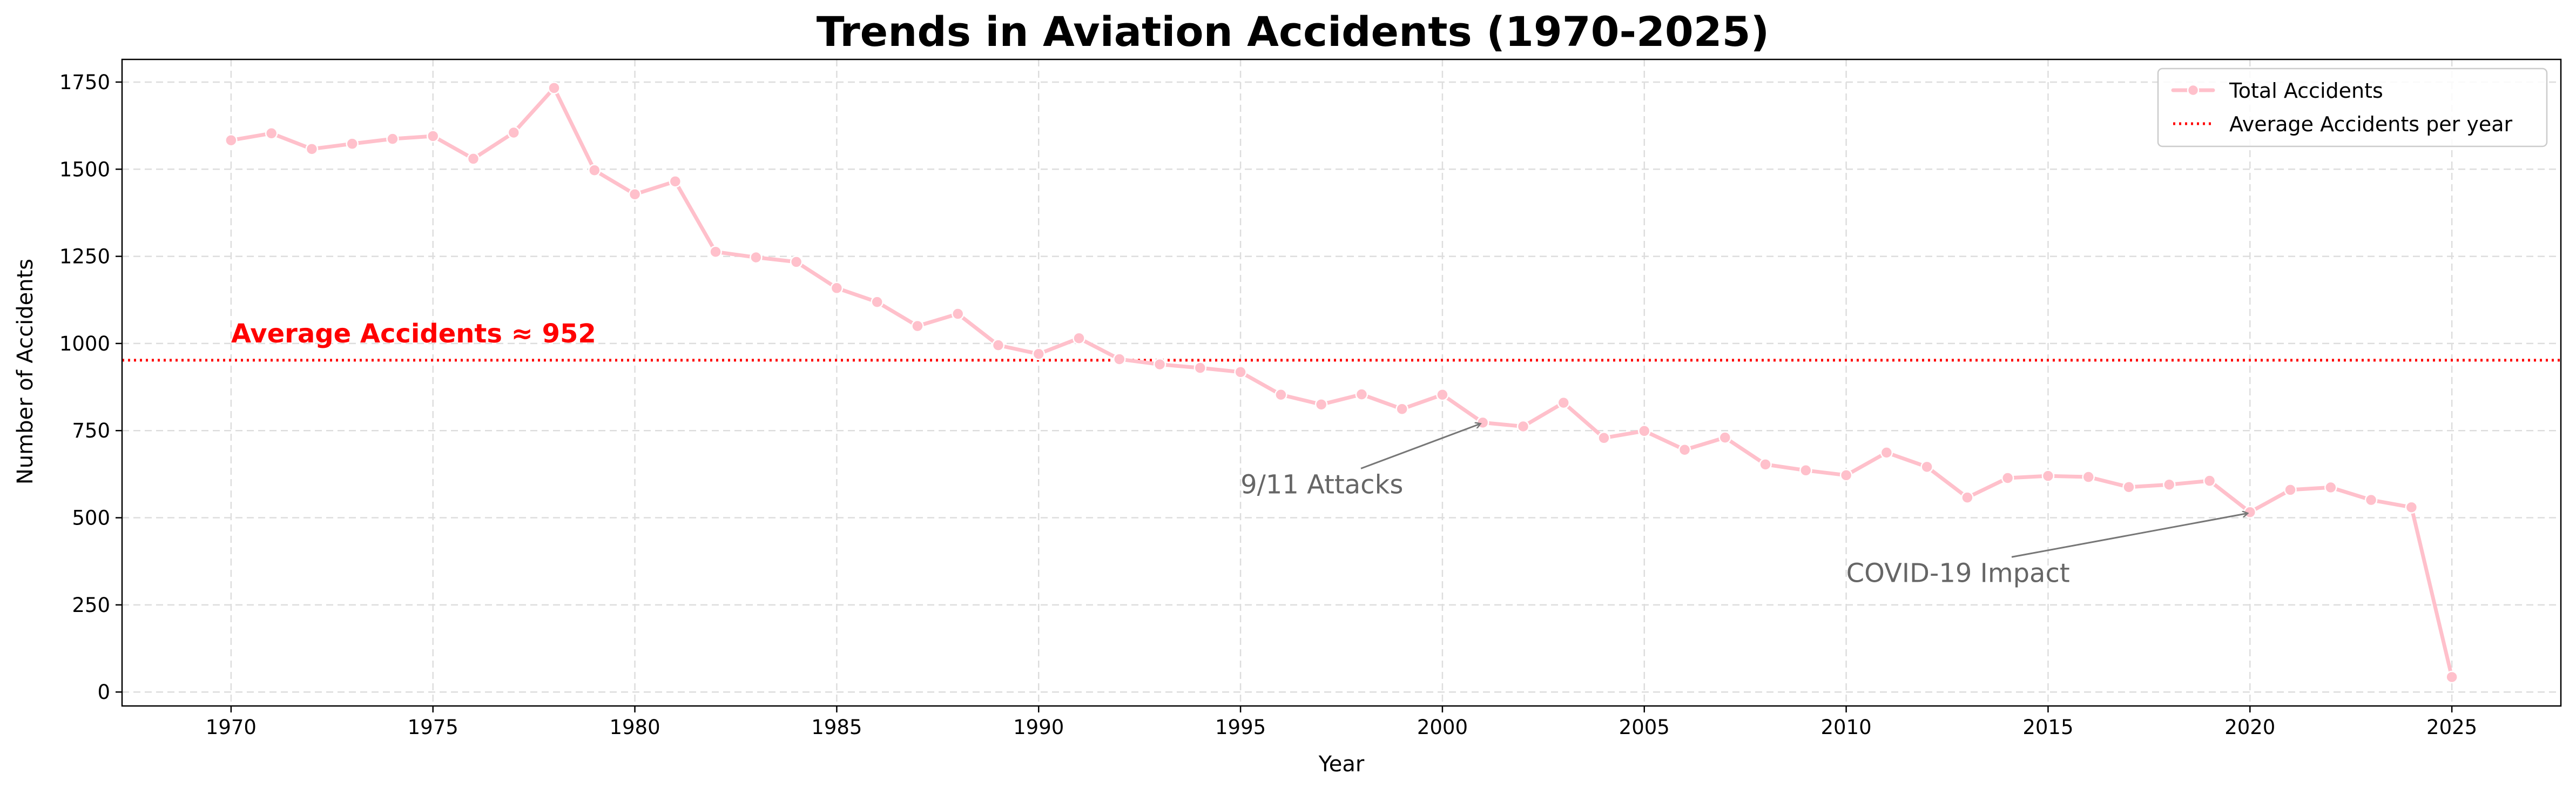  What do you see at coordinates (103, 692) in the screenshot?
I see `y-tick-label-0: 0` at bounding box center [103, 692].